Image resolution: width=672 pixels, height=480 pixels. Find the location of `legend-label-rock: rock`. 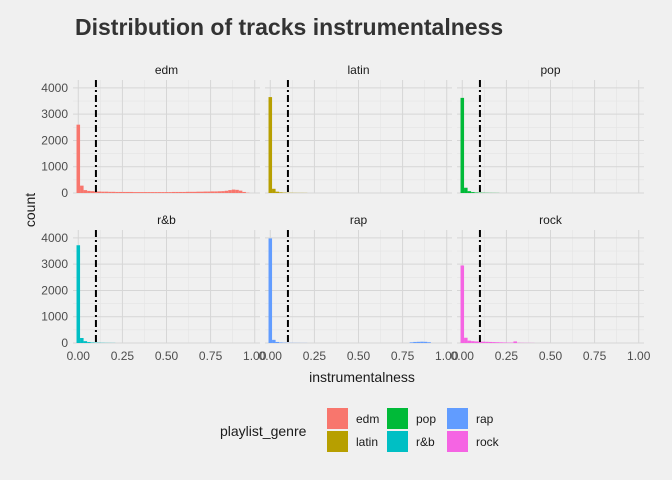

legend-label-rock: rock is located at coordinates (488, 442).